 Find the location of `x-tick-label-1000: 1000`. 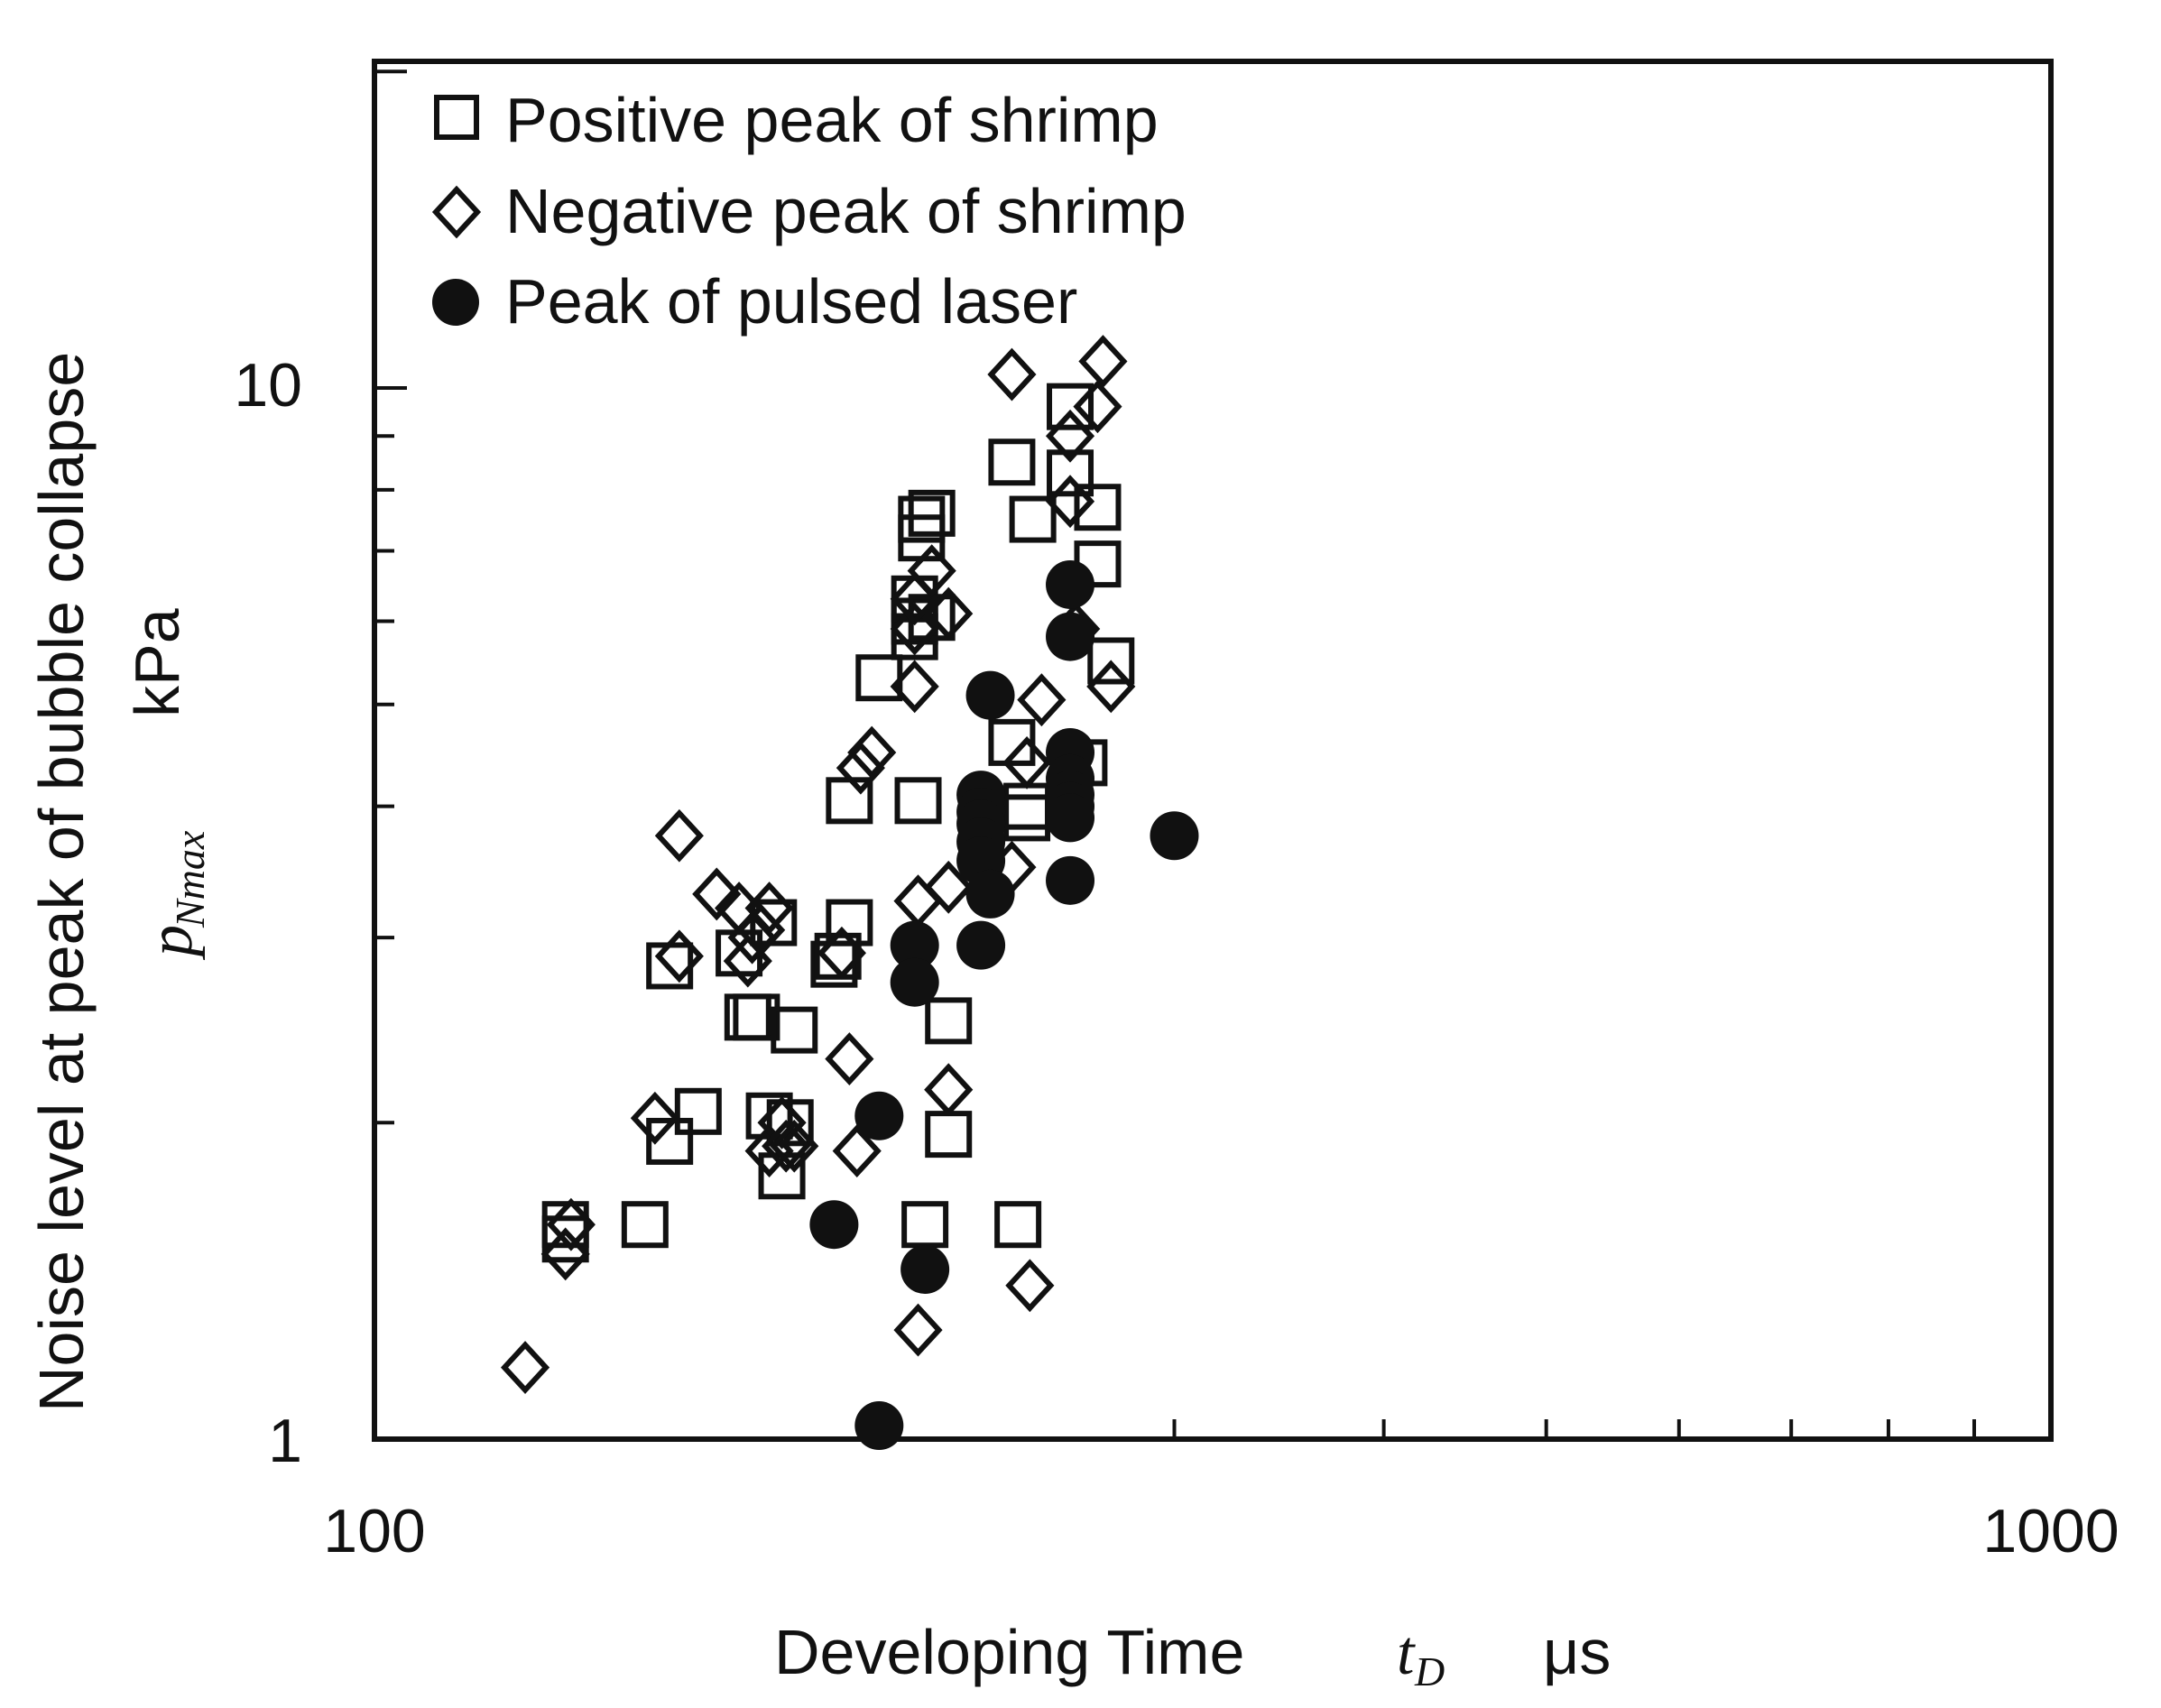

x-tick-label-1000: 1000 is located at coordinates (2050, 1531).